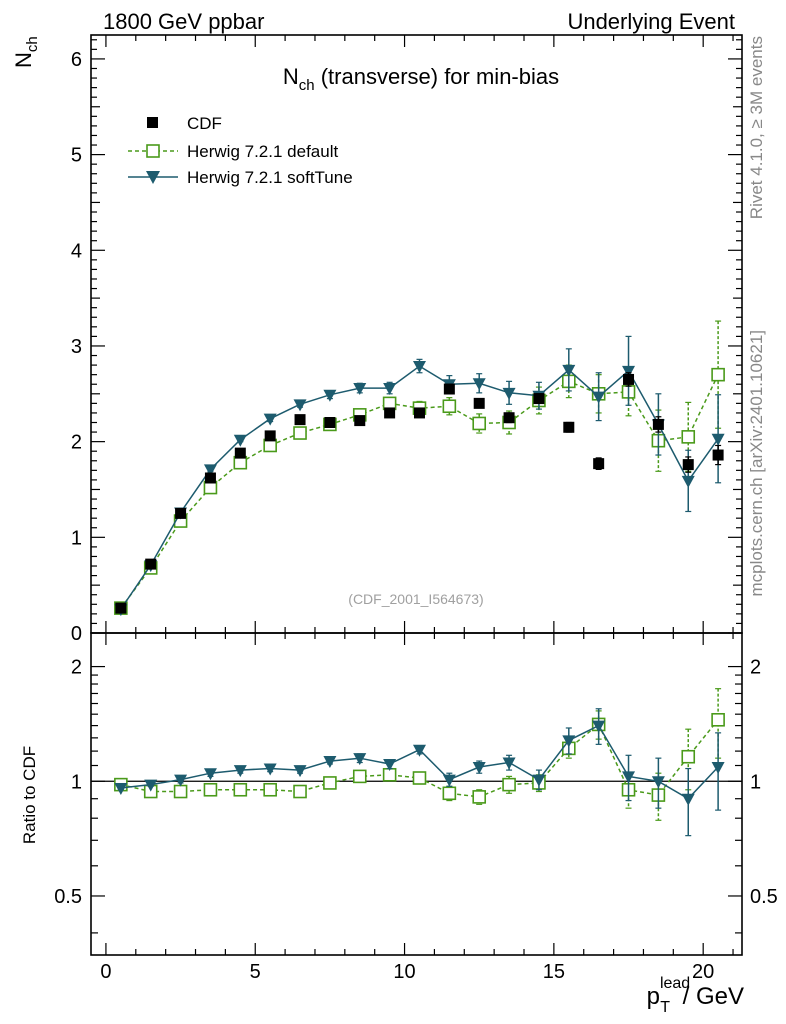  Describe the element at coordinates (153, 151) in the screenshot. I see `legend-marker-default` at that location.